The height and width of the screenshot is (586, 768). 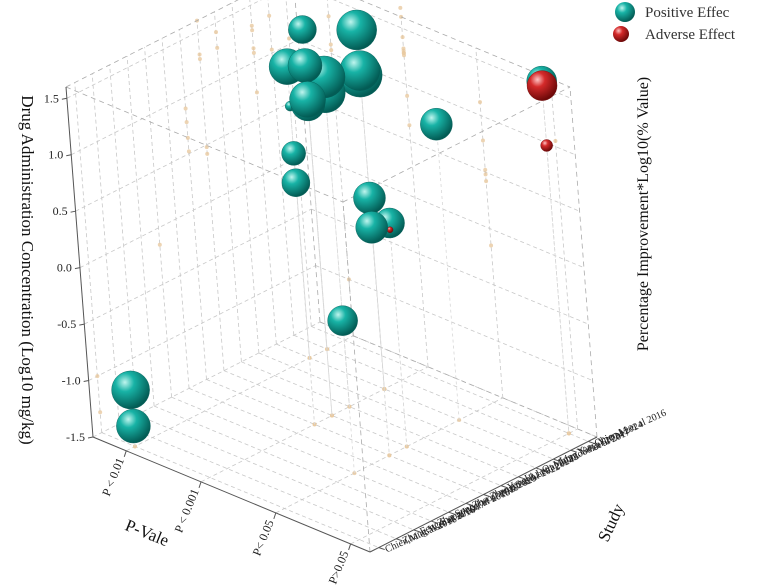 I want to click on x-tick-mark, so click(x=200, y=485).